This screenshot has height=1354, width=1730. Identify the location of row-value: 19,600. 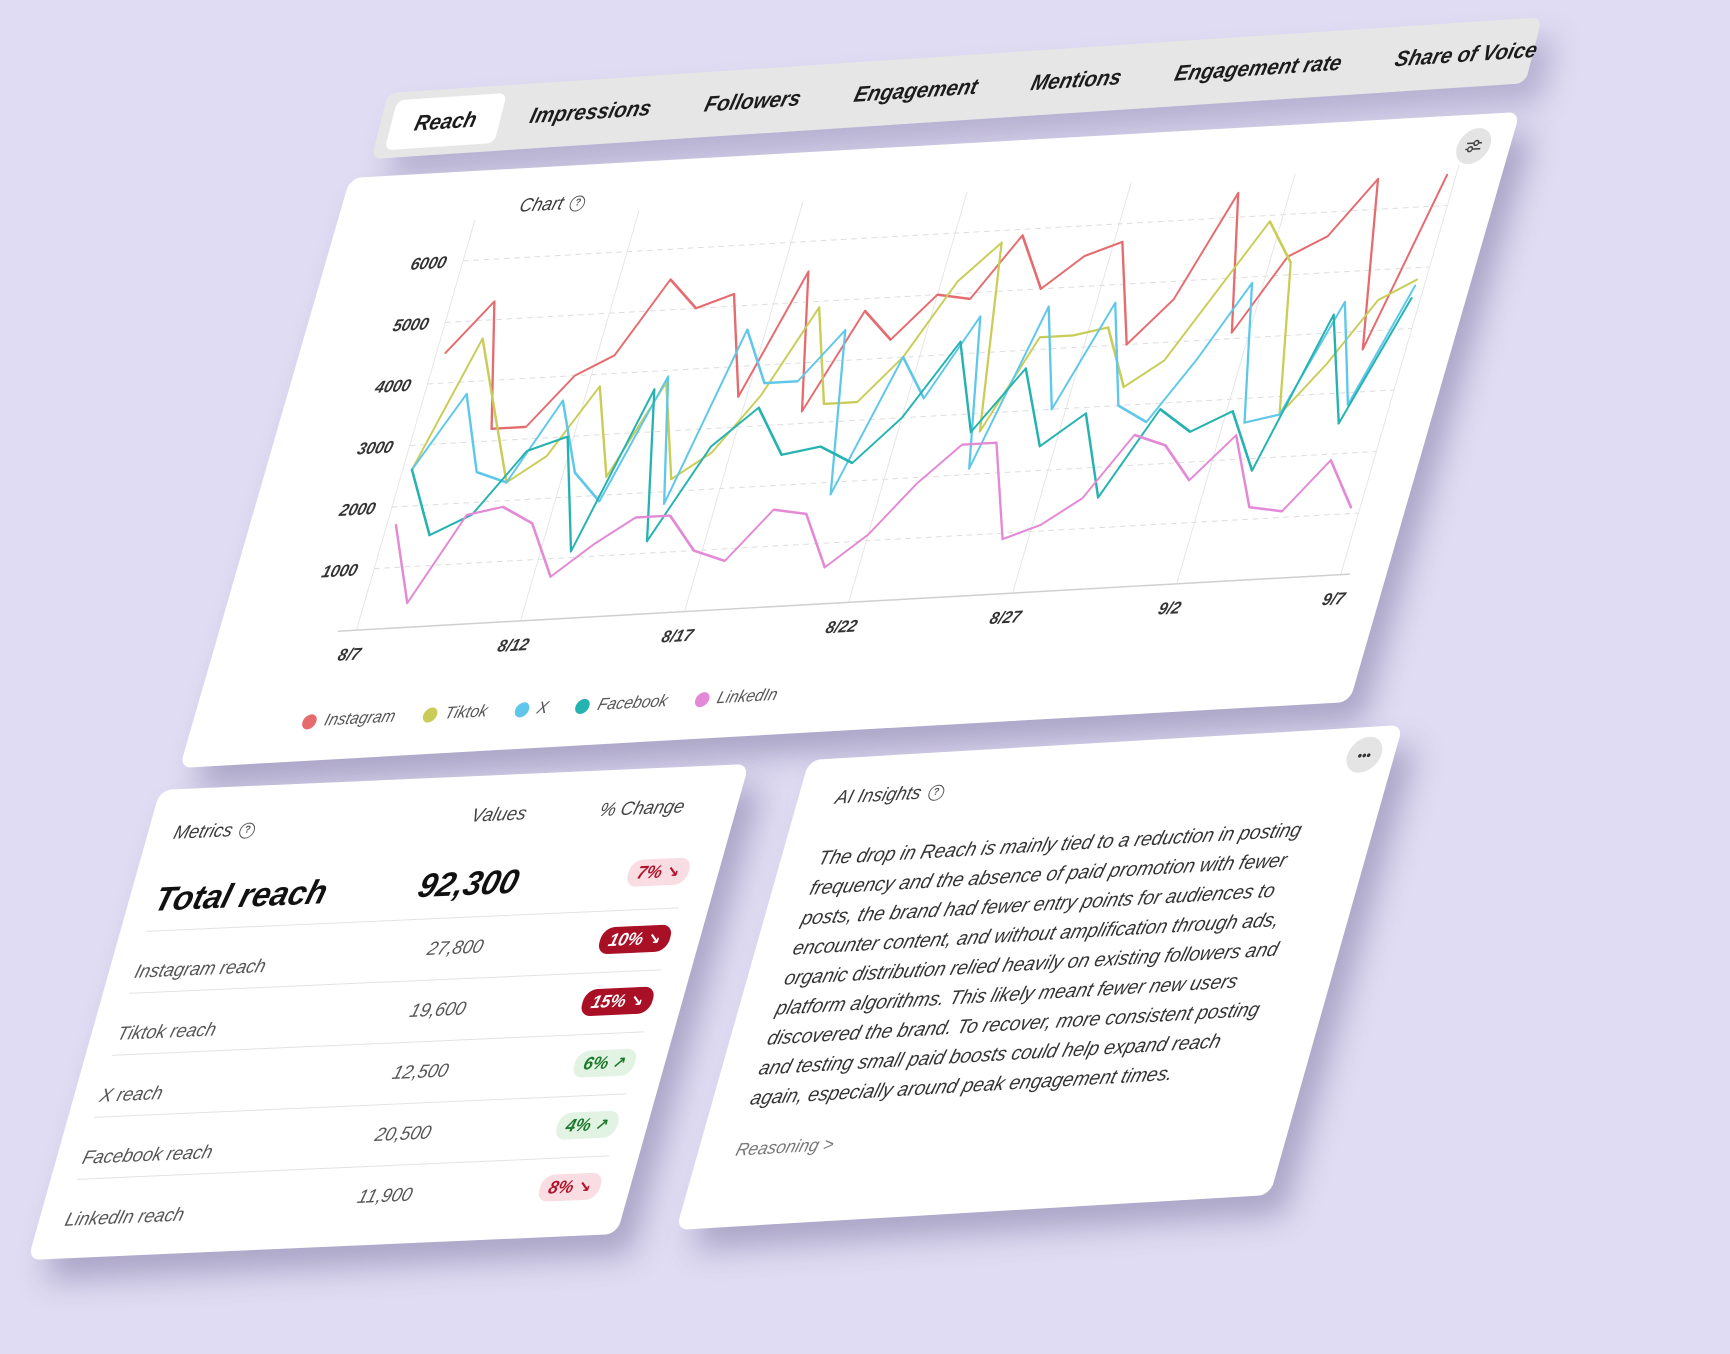
(438, 1010).